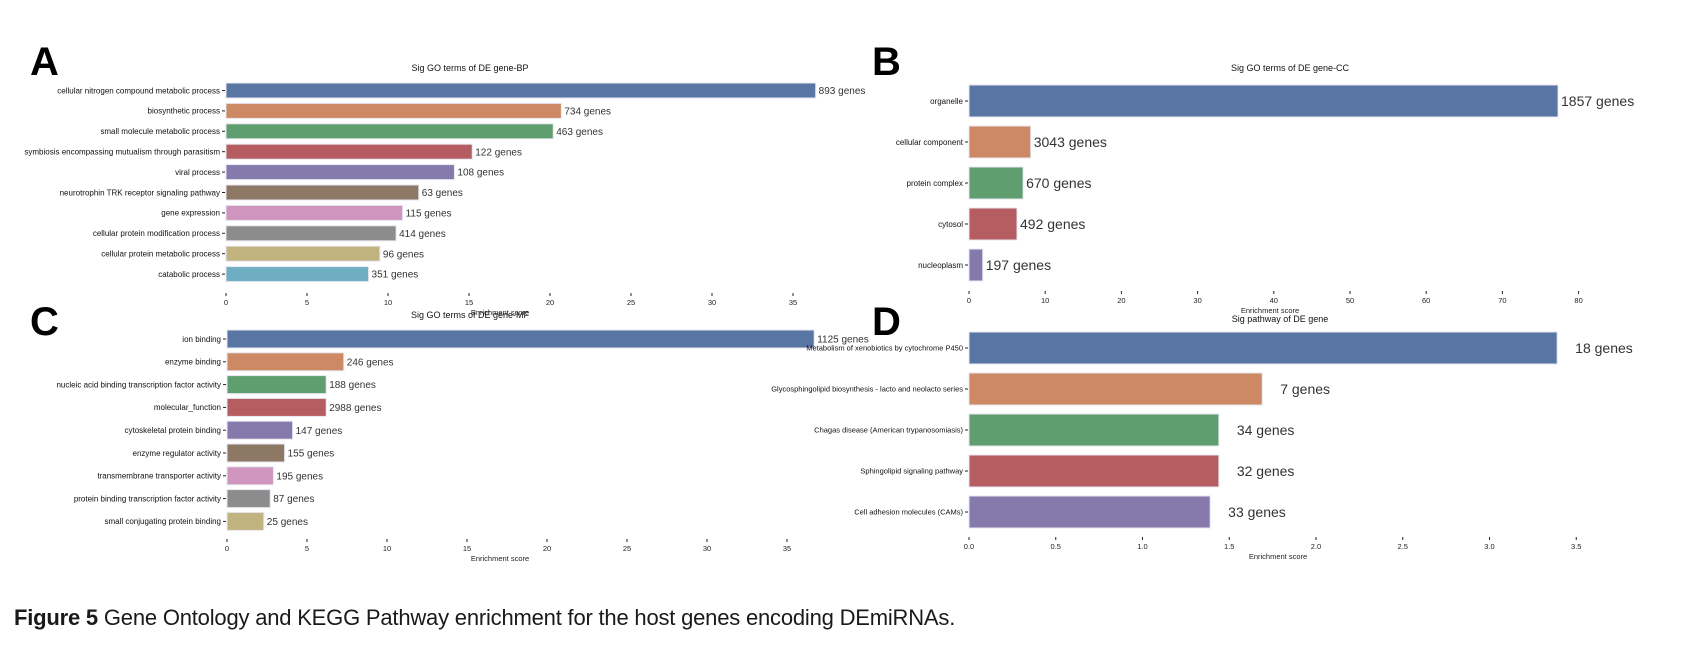  Describe the element at coordinates (352, 385) in the screenshot. I see `data-label-c-2: 188 genes` at that location.